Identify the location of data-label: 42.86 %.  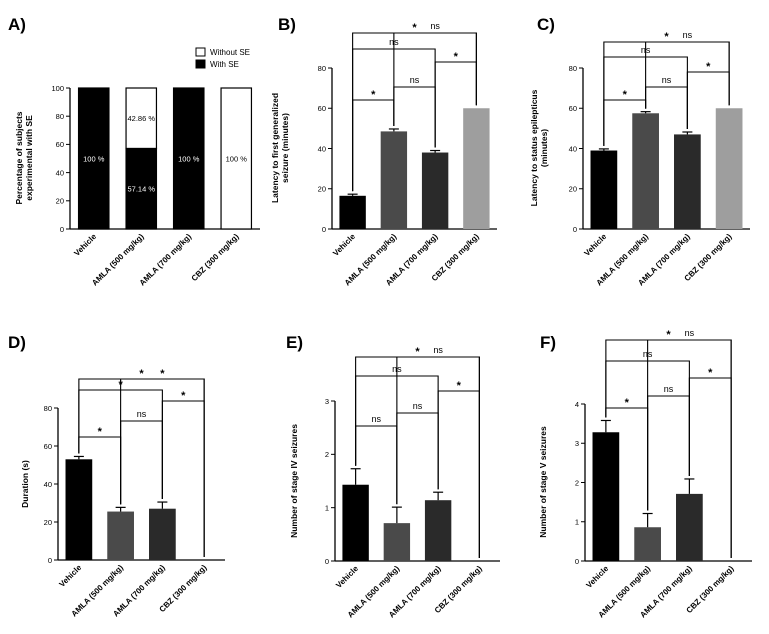
(141, 118).